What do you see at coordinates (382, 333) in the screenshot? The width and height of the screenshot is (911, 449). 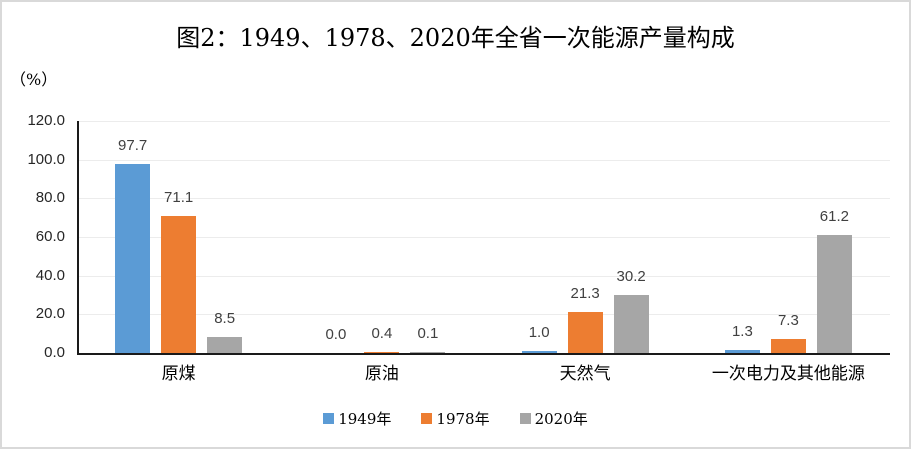 I see `data-label: 0.4` at bounding box center [382, 333].